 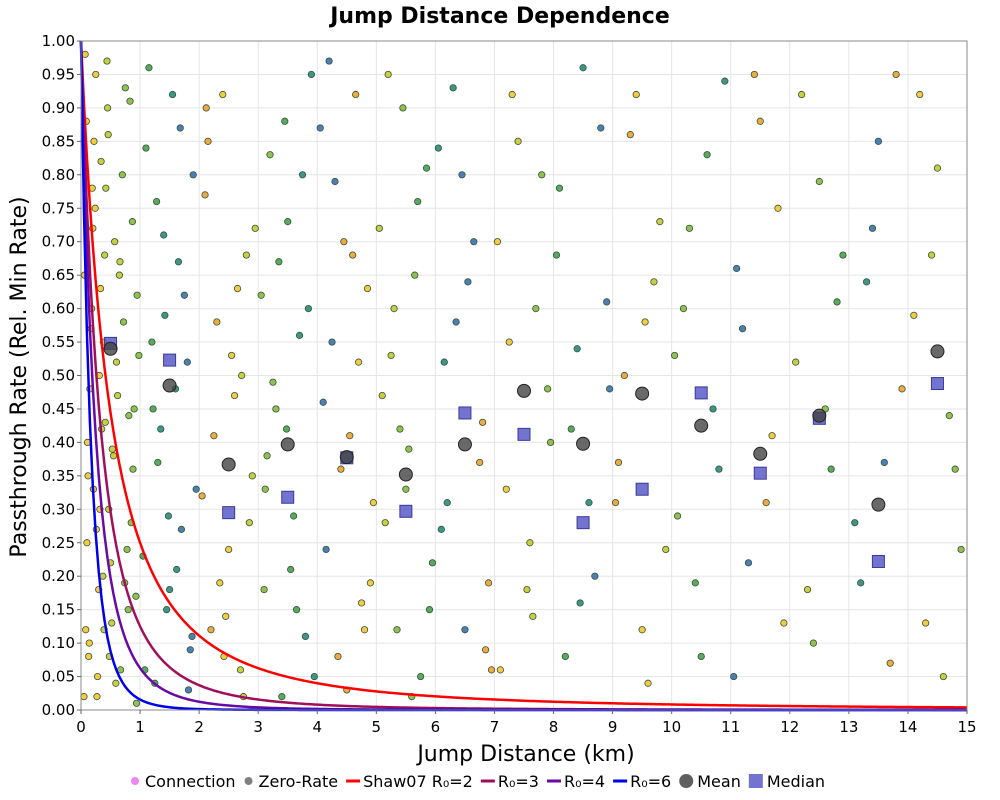 What do you see at coordinates (58, 74) in the screenshot?
I see `y-tick-label: 0.95` at bounding box center [58, 74].